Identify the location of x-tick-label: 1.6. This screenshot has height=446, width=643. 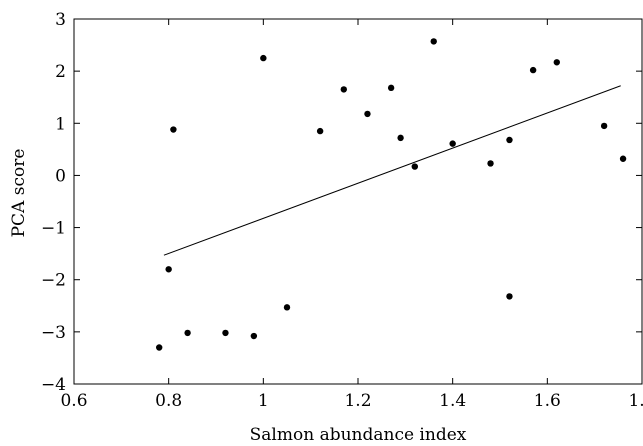
(547, 401).